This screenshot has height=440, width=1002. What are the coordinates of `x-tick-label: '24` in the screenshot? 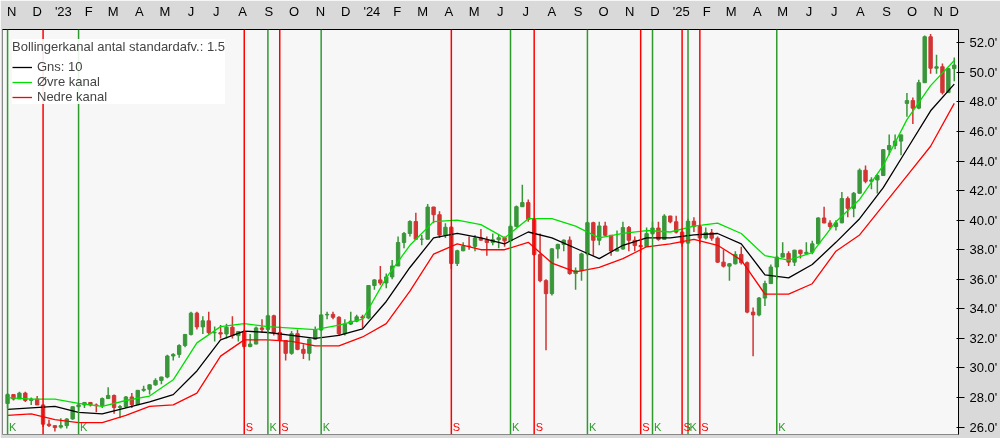 It's located at (372, 11).